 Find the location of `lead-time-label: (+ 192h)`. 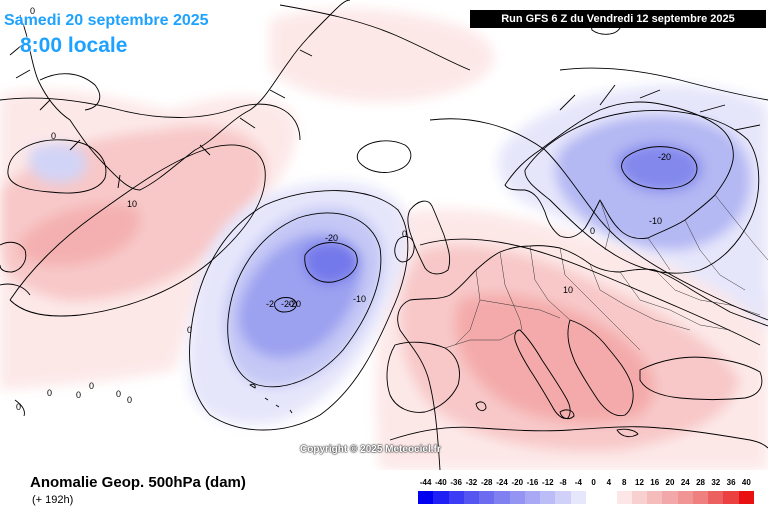

lead-time-label: (+ 192h) is located at coordinates (53, 500).